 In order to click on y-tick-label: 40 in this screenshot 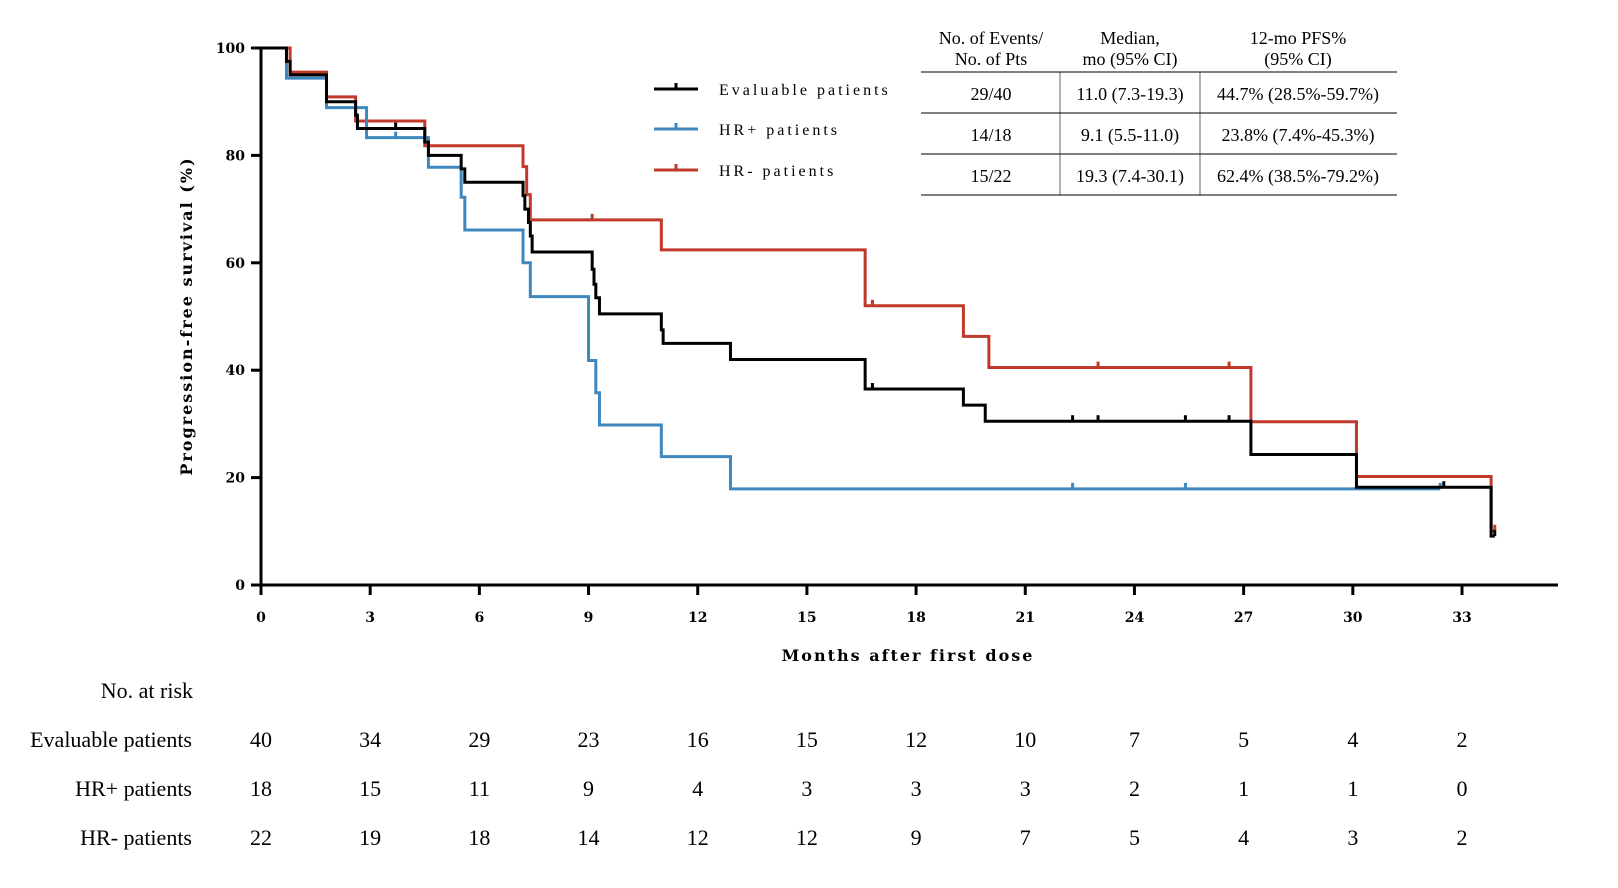, I will do `click(236, 371)`.